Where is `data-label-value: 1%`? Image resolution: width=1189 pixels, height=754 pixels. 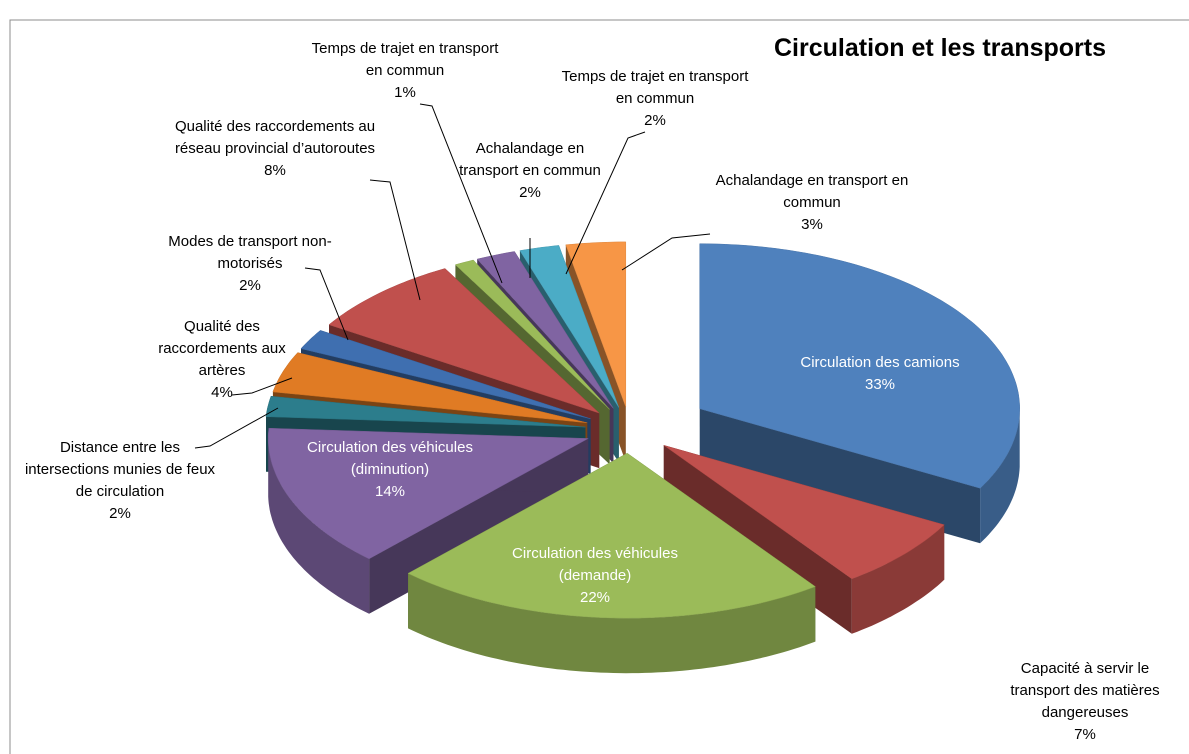
data-label-value: 1% is located at coordinates (405, 92).